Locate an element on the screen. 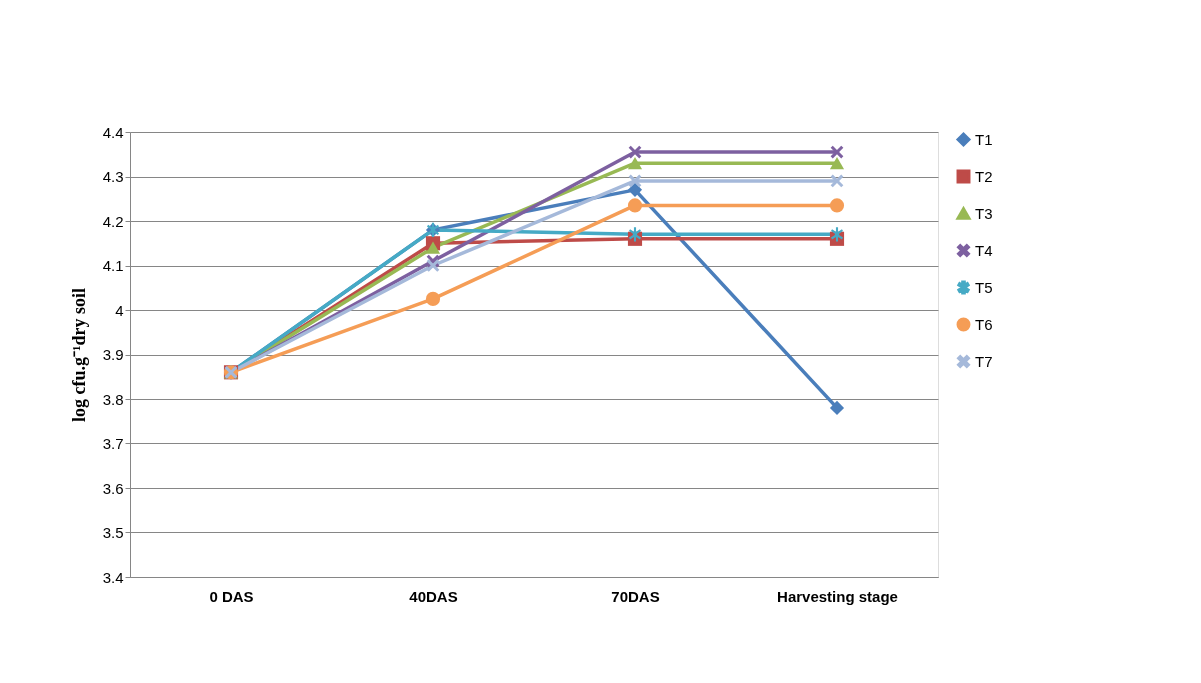 The width and height of the screenshot is (1201, 683). x-tick-label: 70DAS is located at coordinates (635, 596).